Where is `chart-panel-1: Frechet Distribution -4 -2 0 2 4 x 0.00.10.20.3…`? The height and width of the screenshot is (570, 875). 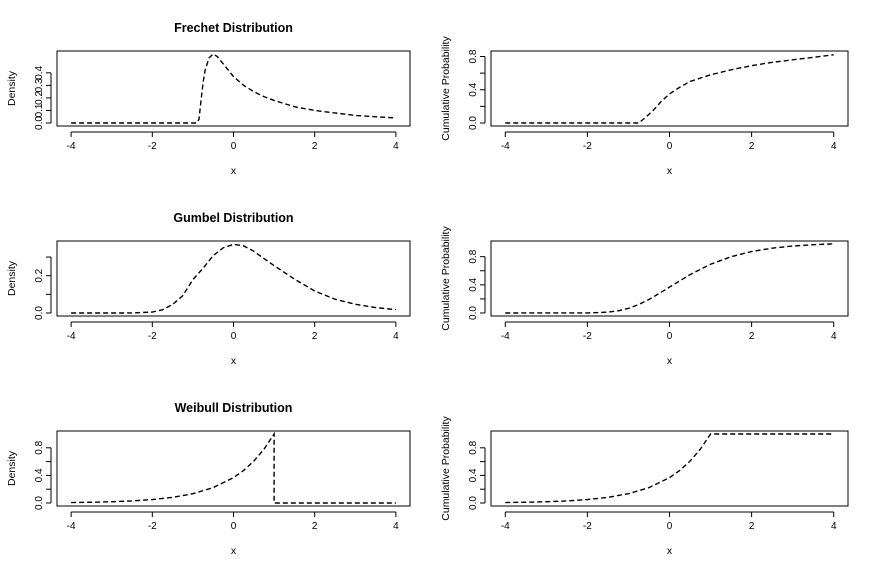 chart-panel-1: Frechet Distribution -4 -2 0 2 4 x 0.00.10.20.3… is located at coordinates (208, 99).